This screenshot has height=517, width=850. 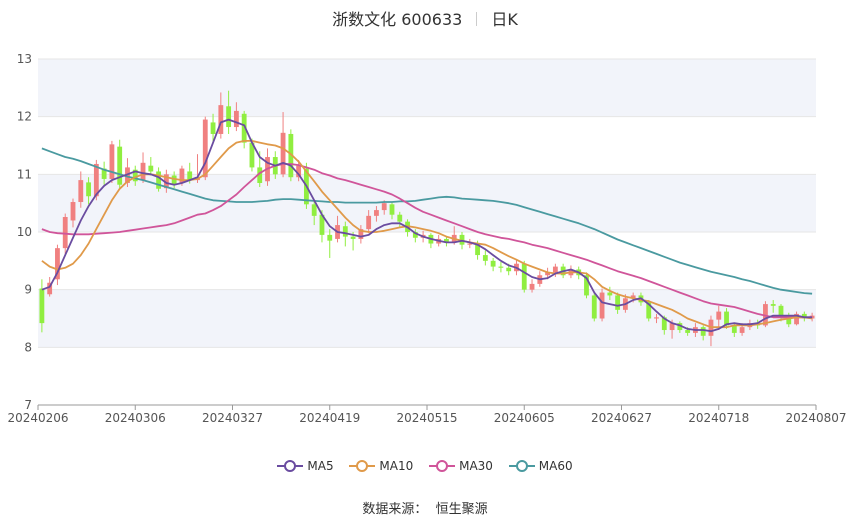 I want to click on chart-title-row: 浙数文化 600633 日K, so click(x=425, y=17).